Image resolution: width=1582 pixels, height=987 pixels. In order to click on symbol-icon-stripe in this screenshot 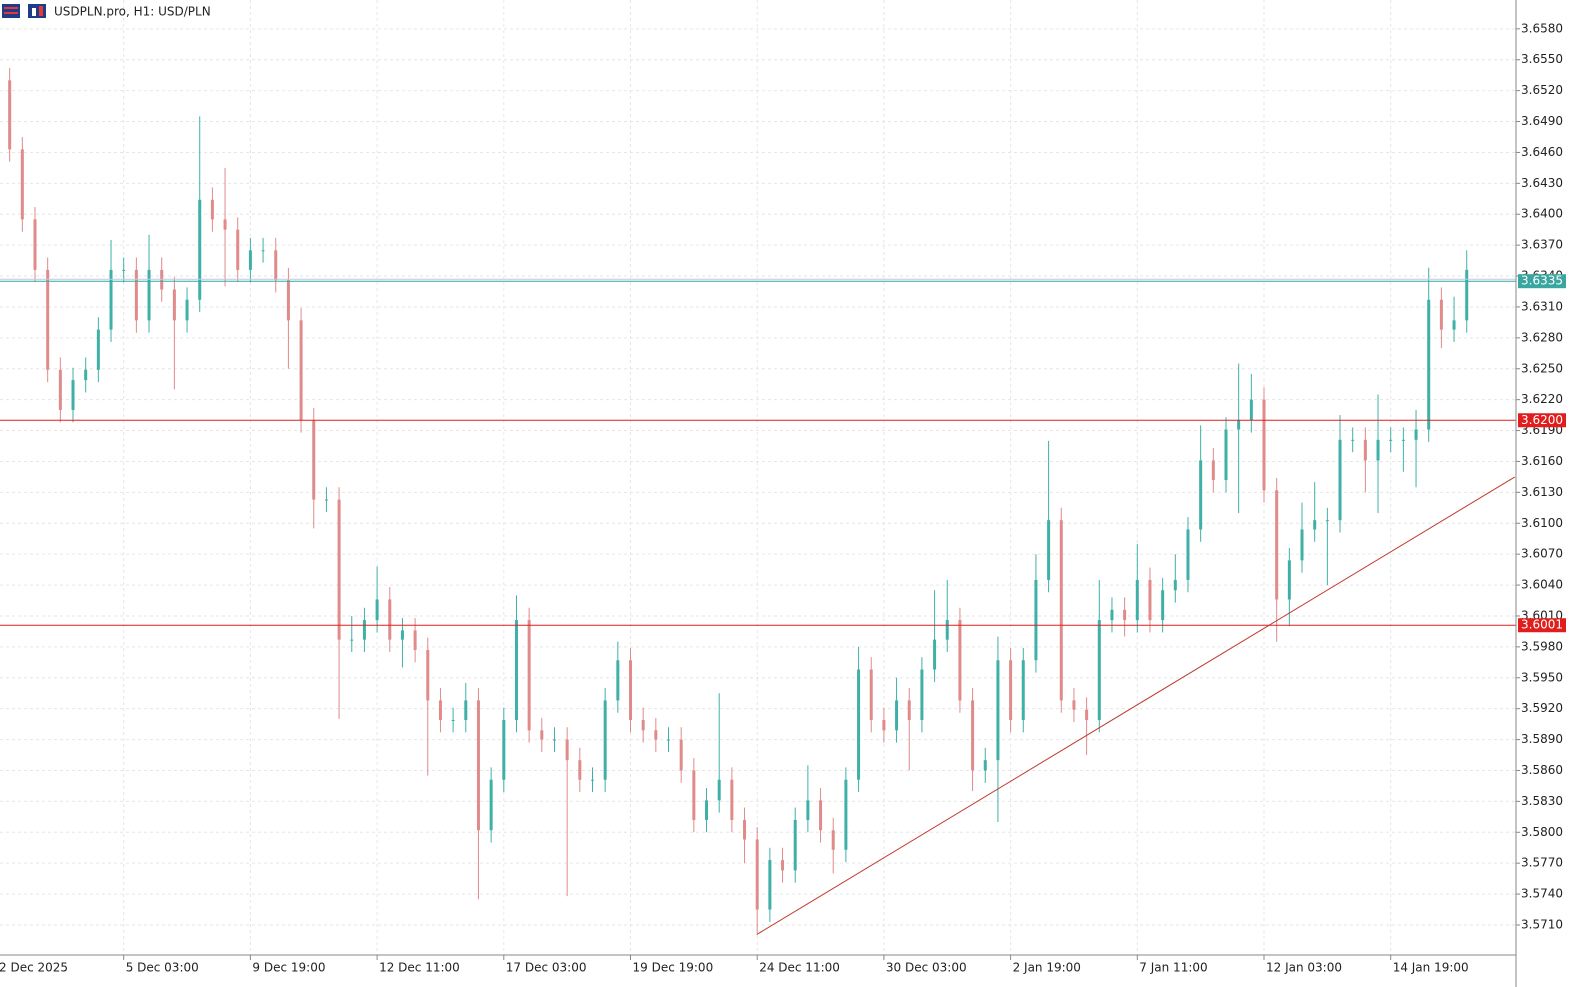, I will do `click(11, 8)`.